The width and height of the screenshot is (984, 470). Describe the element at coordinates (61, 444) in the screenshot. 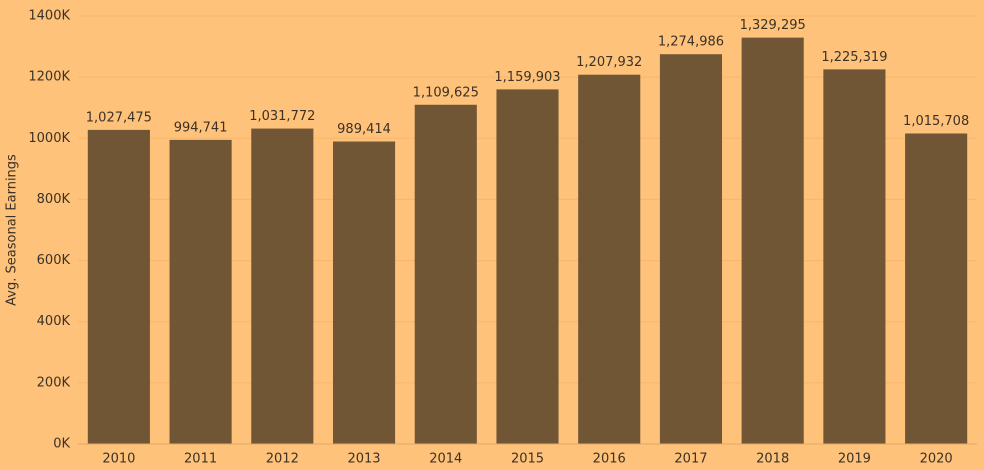

I see `y-tick-label: 0K` at that location.